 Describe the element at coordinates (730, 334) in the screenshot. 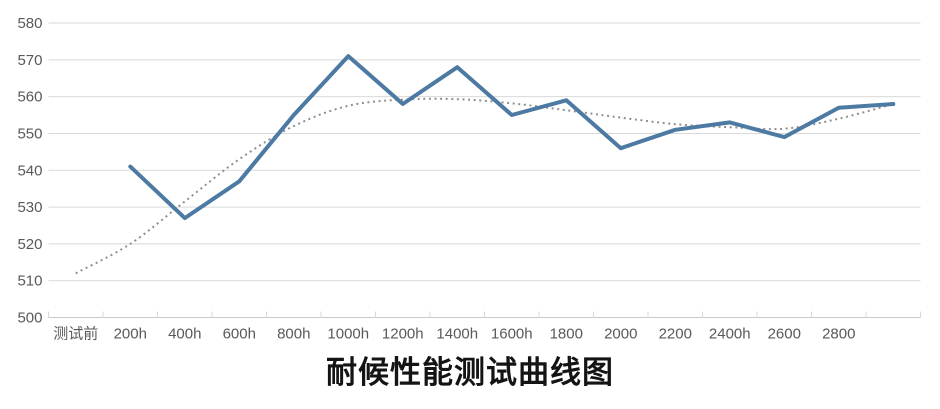

I see `x-category-label: 2400h` at that location.